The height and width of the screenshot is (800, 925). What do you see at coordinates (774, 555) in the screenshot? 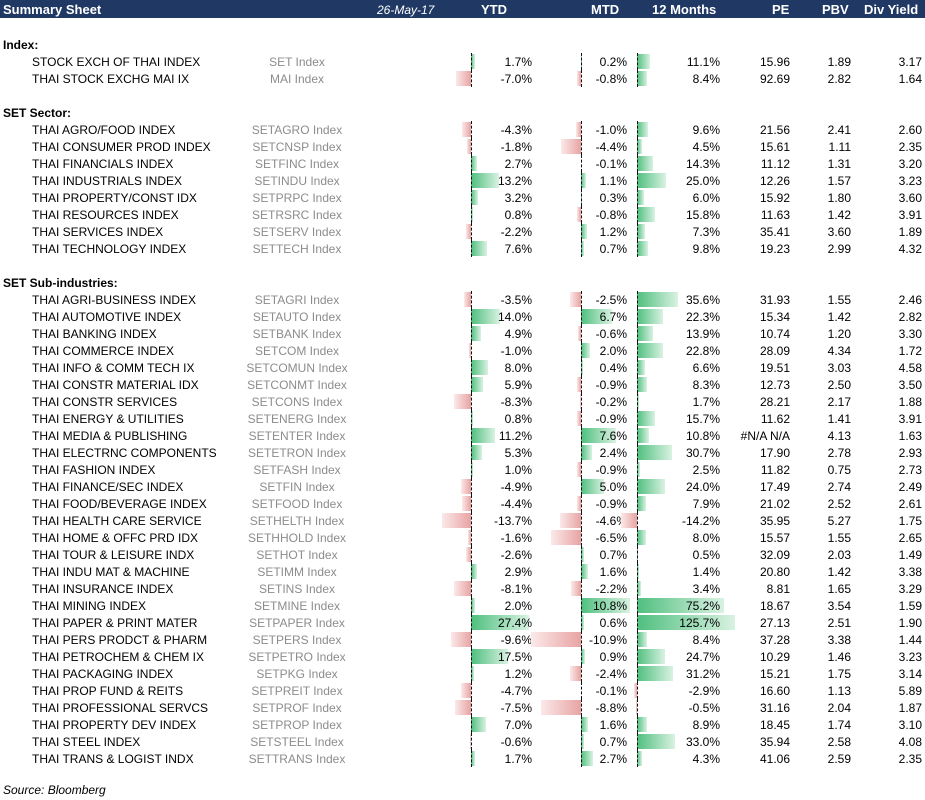
I see `pe-value: 32.09` at bounding box center [774, 555].